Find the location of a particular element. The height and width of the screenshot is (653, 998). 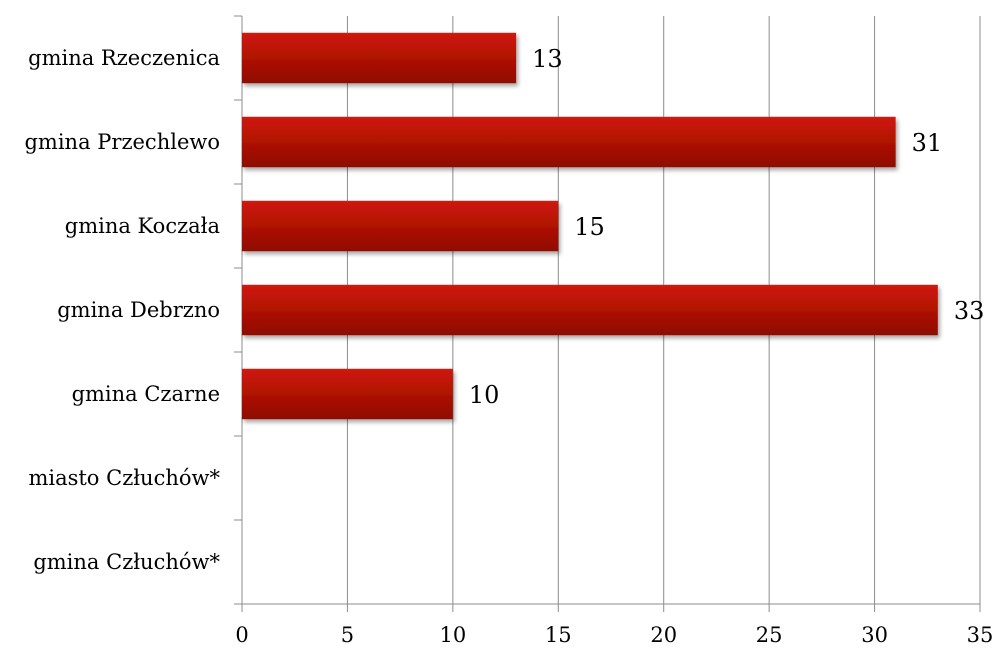

x-tick-label: 10 is located at coordinates (452, 635).